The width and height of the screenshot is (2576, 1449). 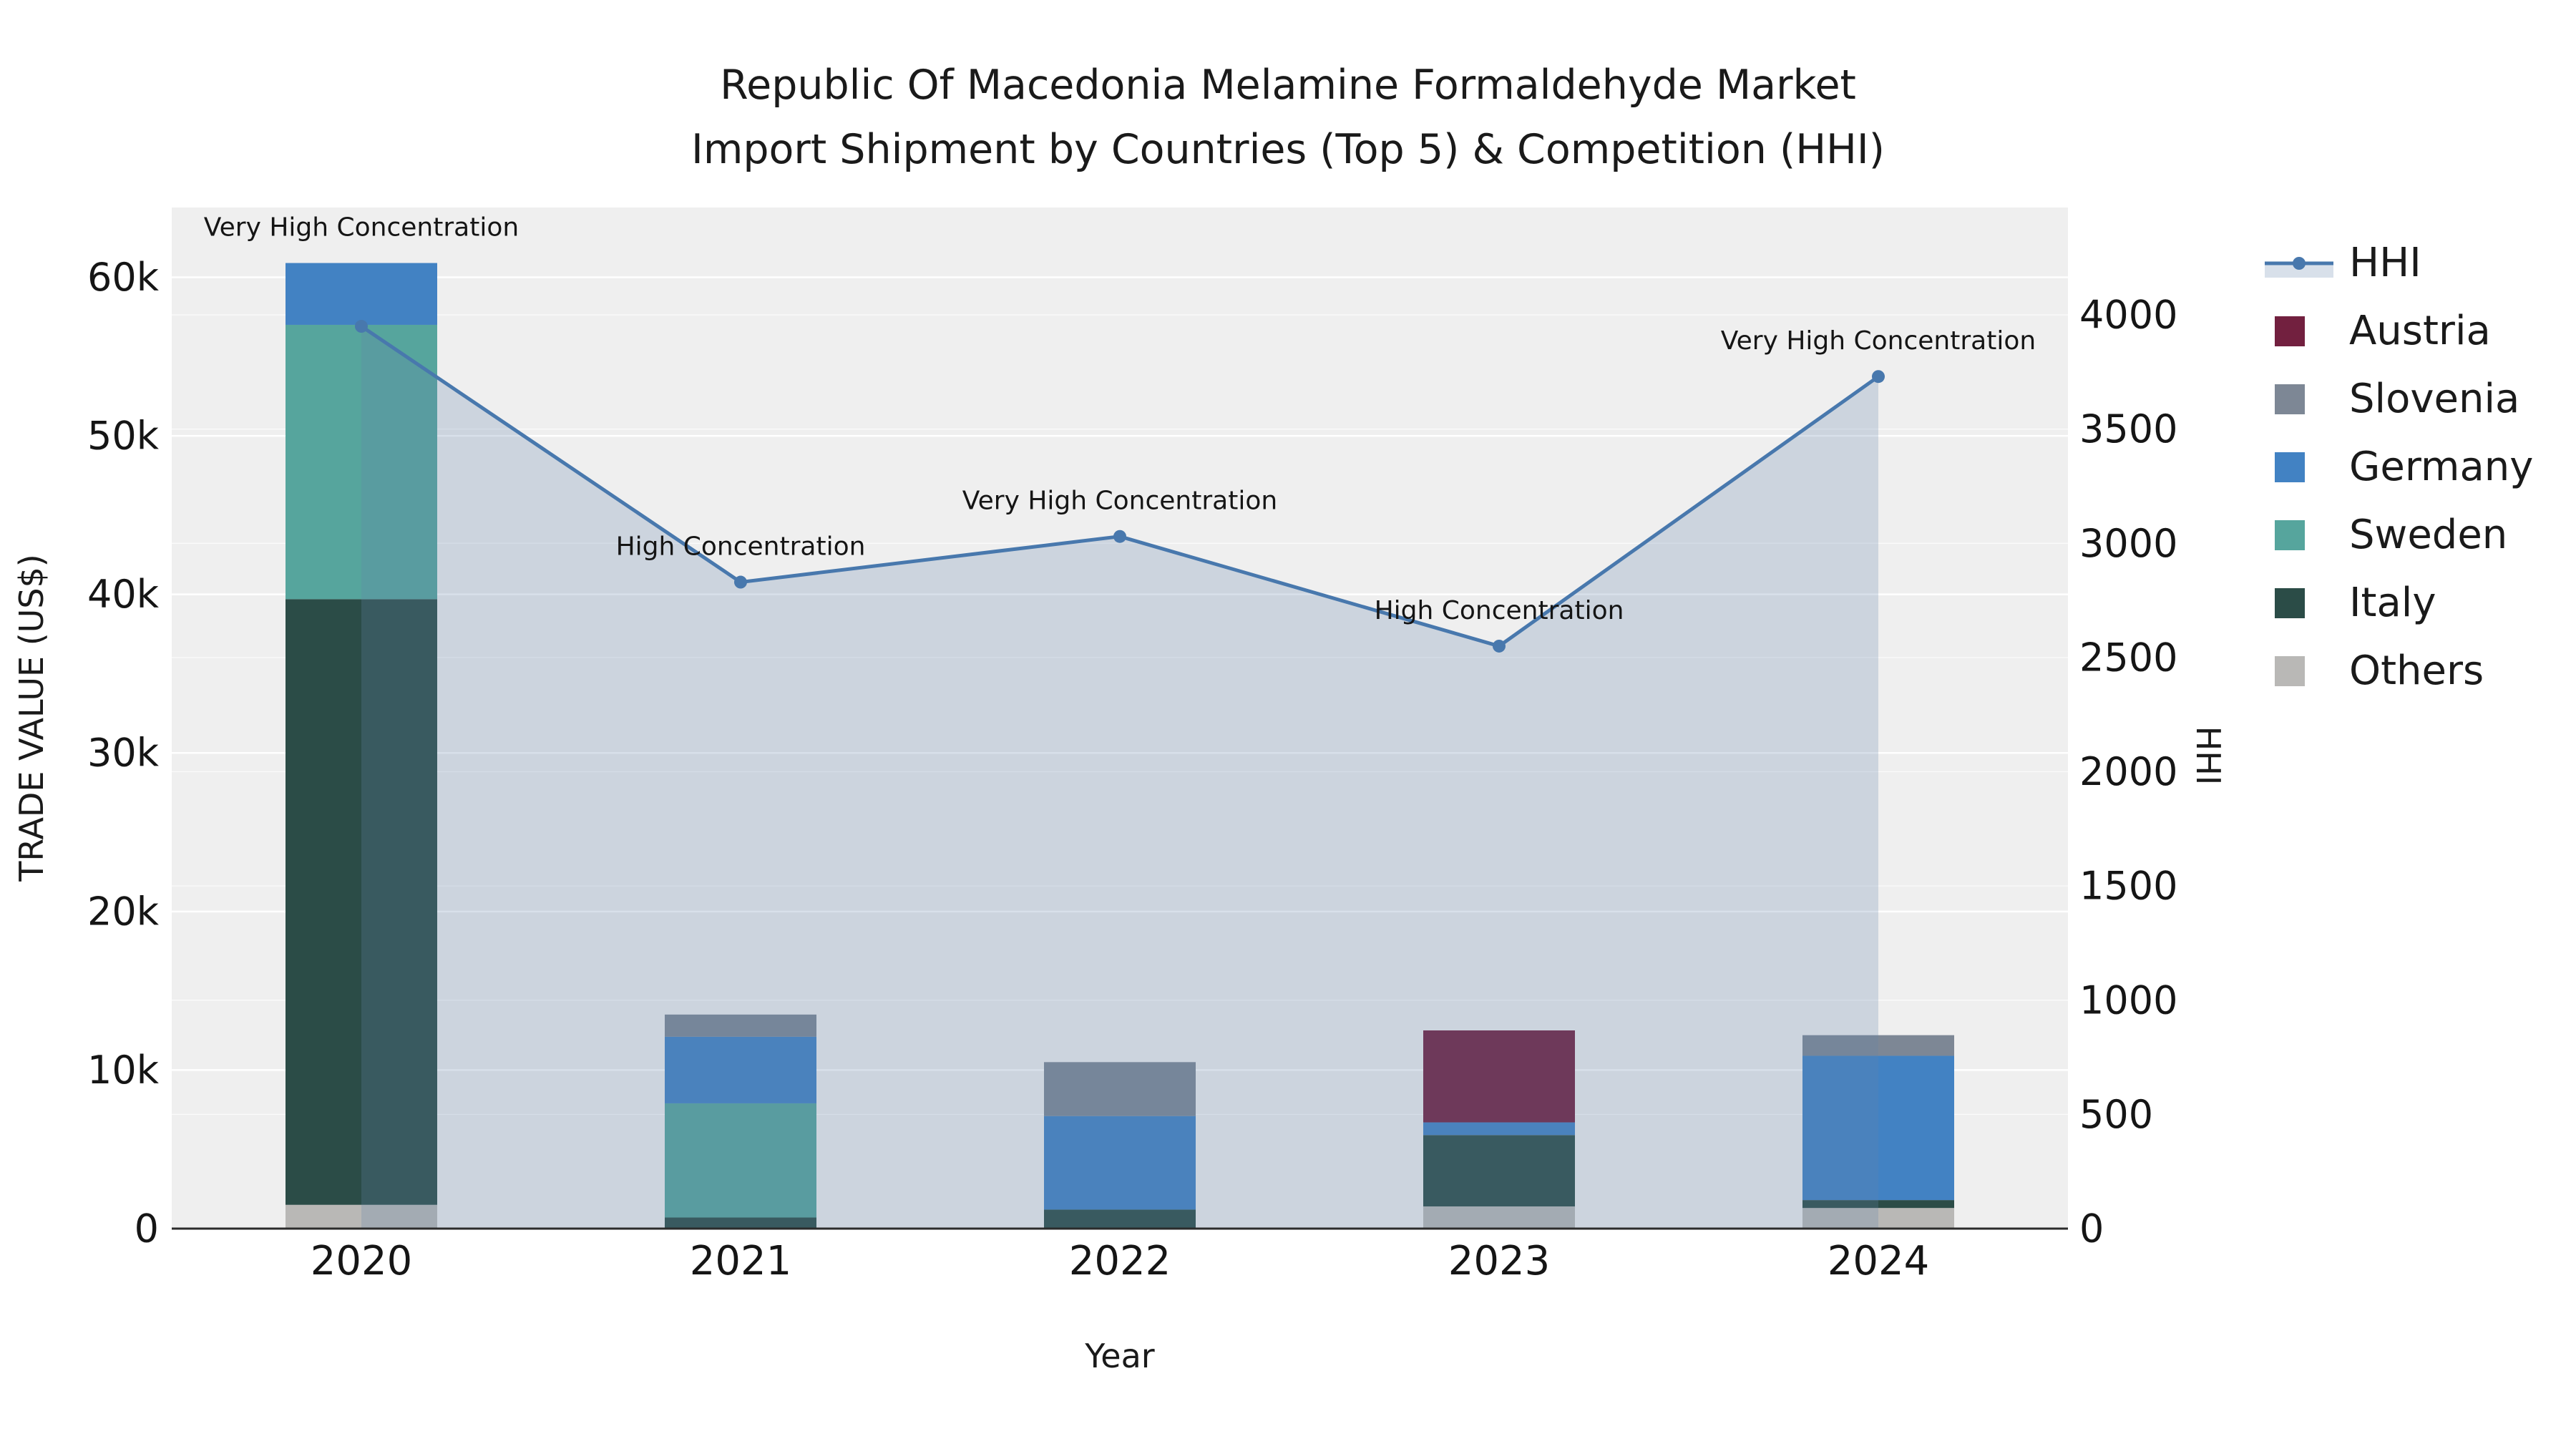 What do you see at coordinates (1879, 1261) in the screenshot?
I see `x-tick: 2024` at bounding box center [1879, 1261].